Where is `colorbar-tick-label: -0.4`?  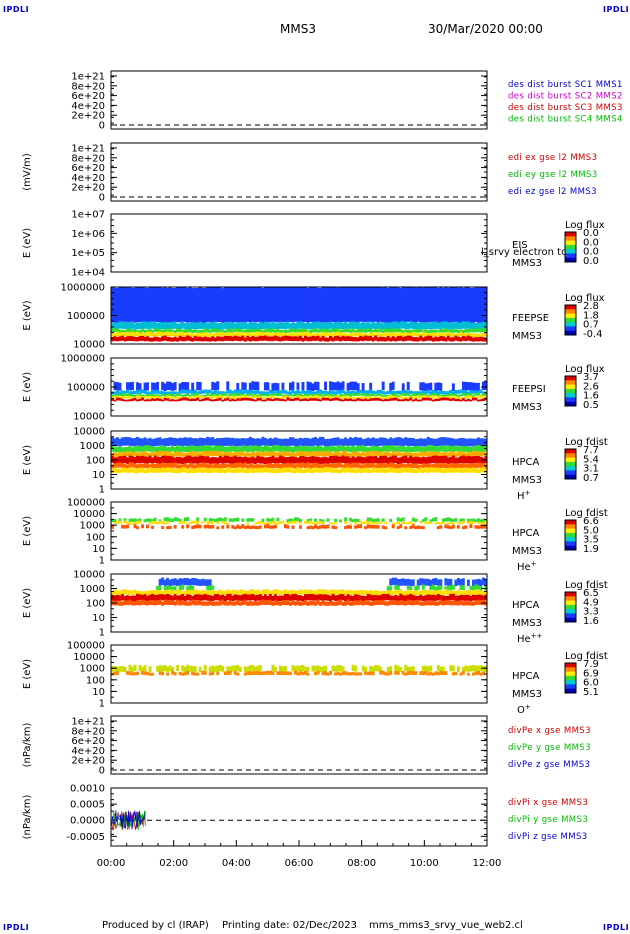 colorbar-tick-label: -0.4 is located at coordinates (593, 334).